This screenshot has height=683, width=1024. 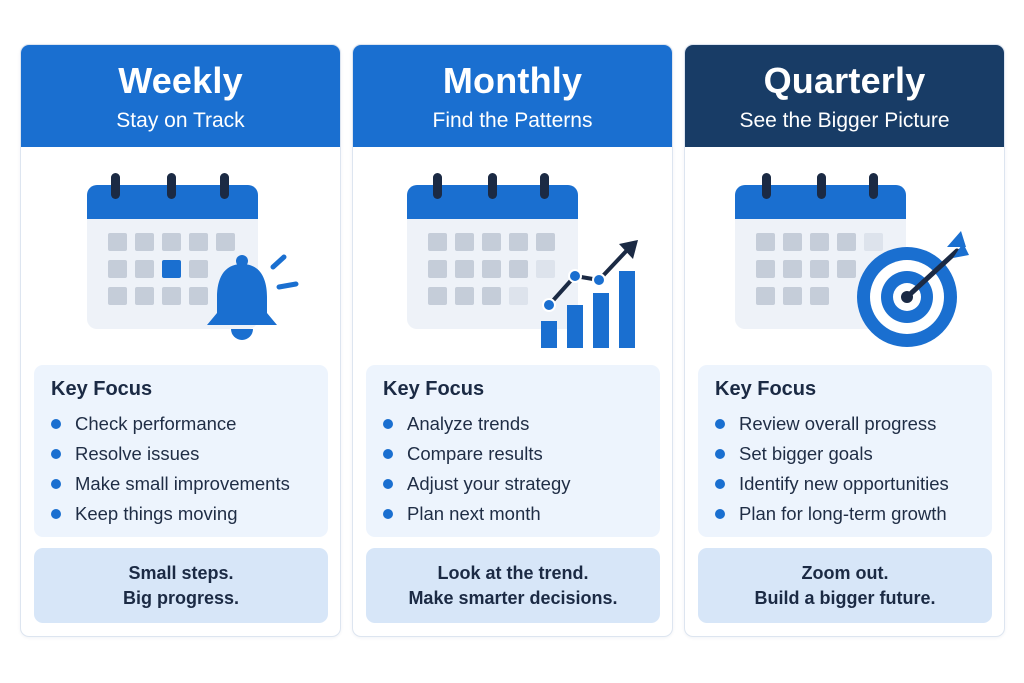 What do you see at coordinates (156, 513) in the screenshot?
I see `list-item-label: Keep things moving` at bounding box center [156, 513].